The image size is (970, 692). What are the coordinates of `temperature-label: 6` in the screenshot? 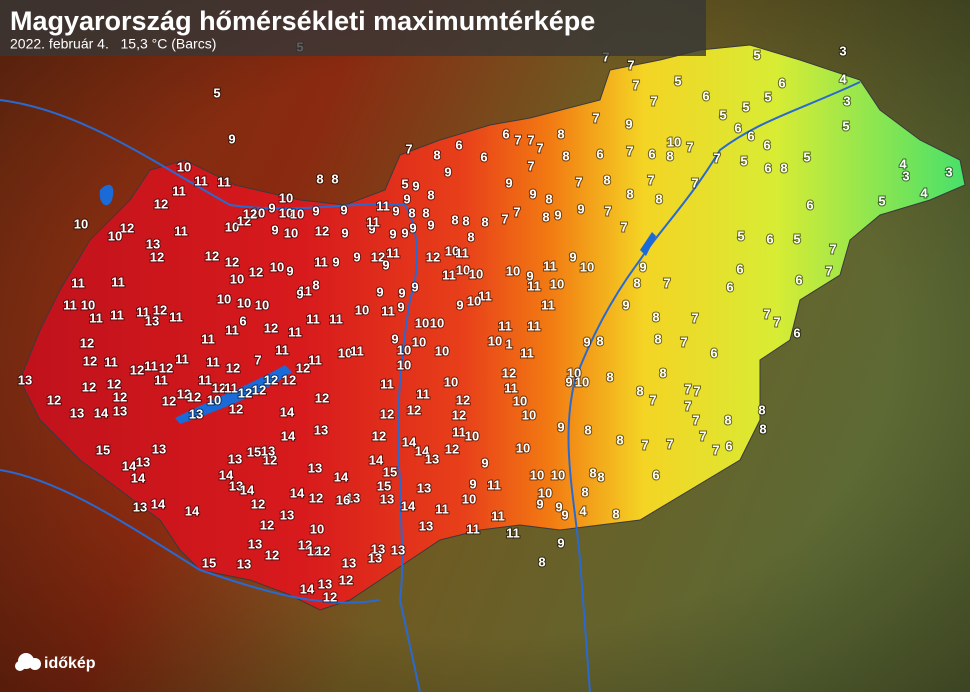 It's located at (766, 144).